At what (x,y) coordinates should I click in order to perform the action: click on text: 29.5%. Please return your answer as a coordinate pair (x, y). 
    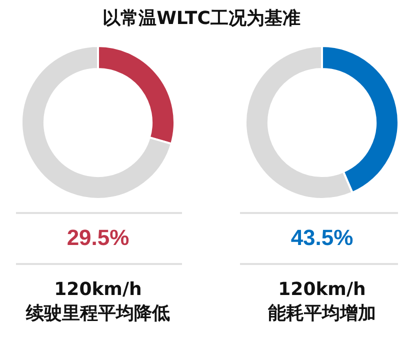
    Looking at the image, I should click on (98, 237).